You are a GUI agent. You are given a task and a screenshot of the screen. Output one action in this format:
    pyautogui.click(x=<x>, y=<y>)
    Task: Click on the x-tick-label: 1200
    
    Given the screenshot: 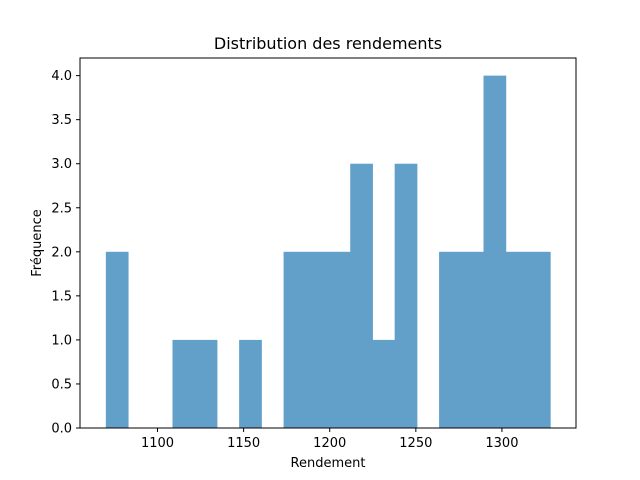 What is the action you would take?
    pyautogui.click(x=329, y=443)
    